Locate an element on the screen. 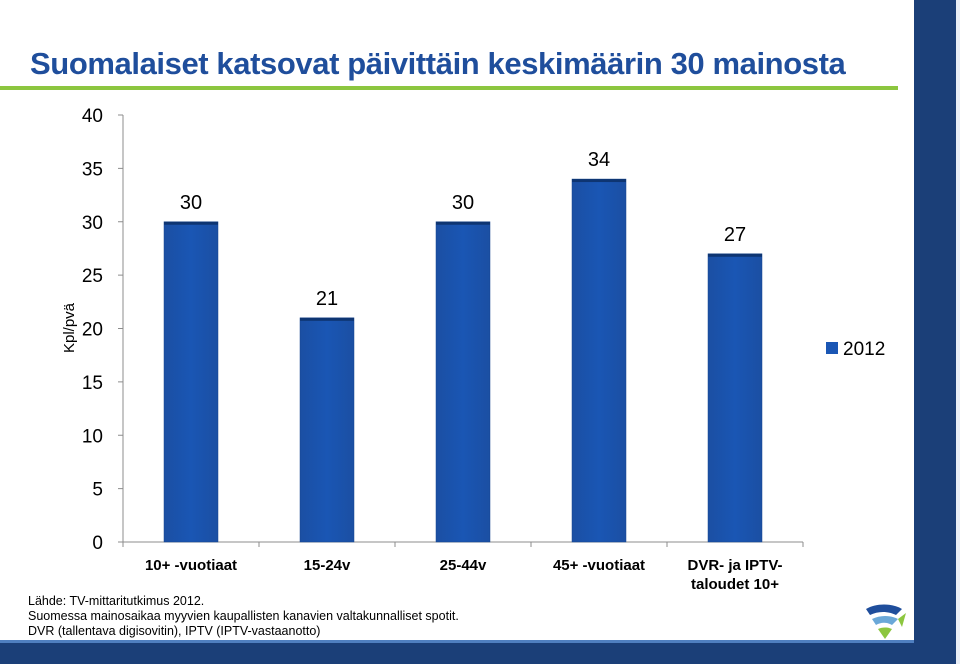 The width and height of the screenshot is (960, 664). y-tick-label: 40 is located at coordinates (92, 116).